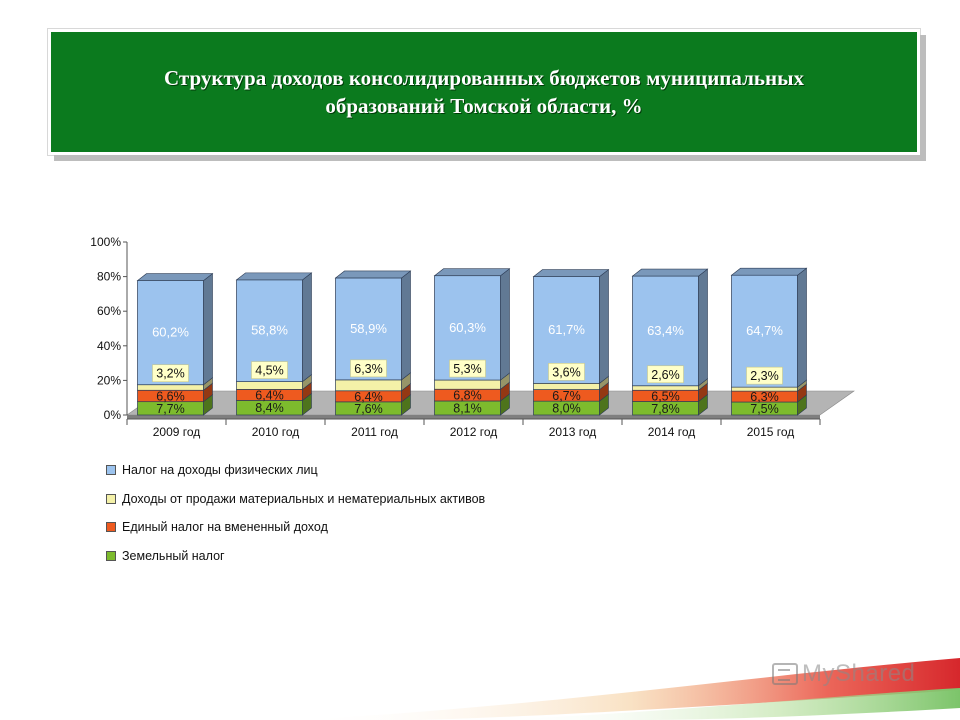 Image resolution: width=960 pixels, height=720 pixels. What do you see at coordinates (368, 328) in the screenshot?
I see `data-label: 58,9%` at bounding box center [368, 328].